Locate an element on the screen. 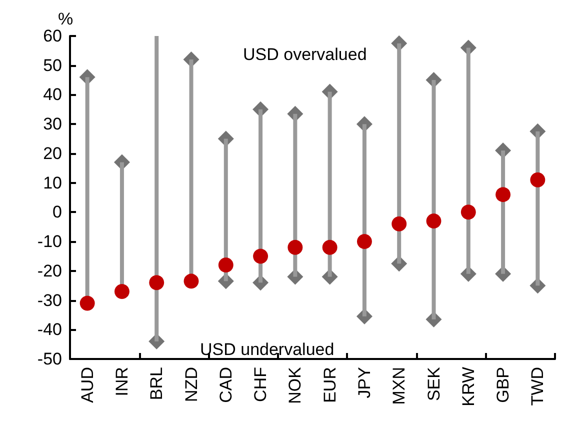 This screenshot has height=437, width=571. y-tick-label: -50 is located at coordinates (49, 359).